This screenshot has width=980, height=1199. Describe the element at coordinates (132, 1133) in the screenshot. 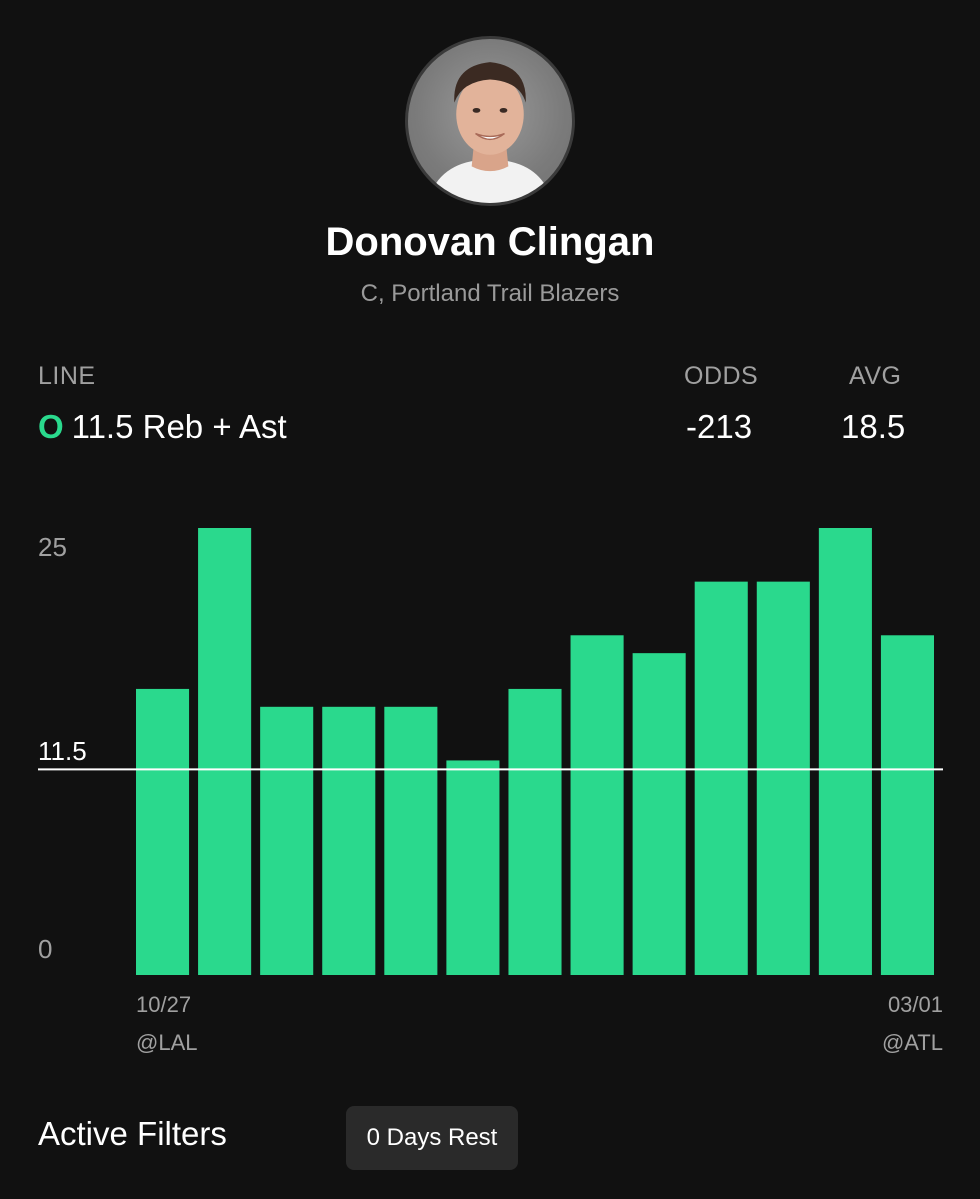

I see `active-filters-title: Active Filters` at that location.